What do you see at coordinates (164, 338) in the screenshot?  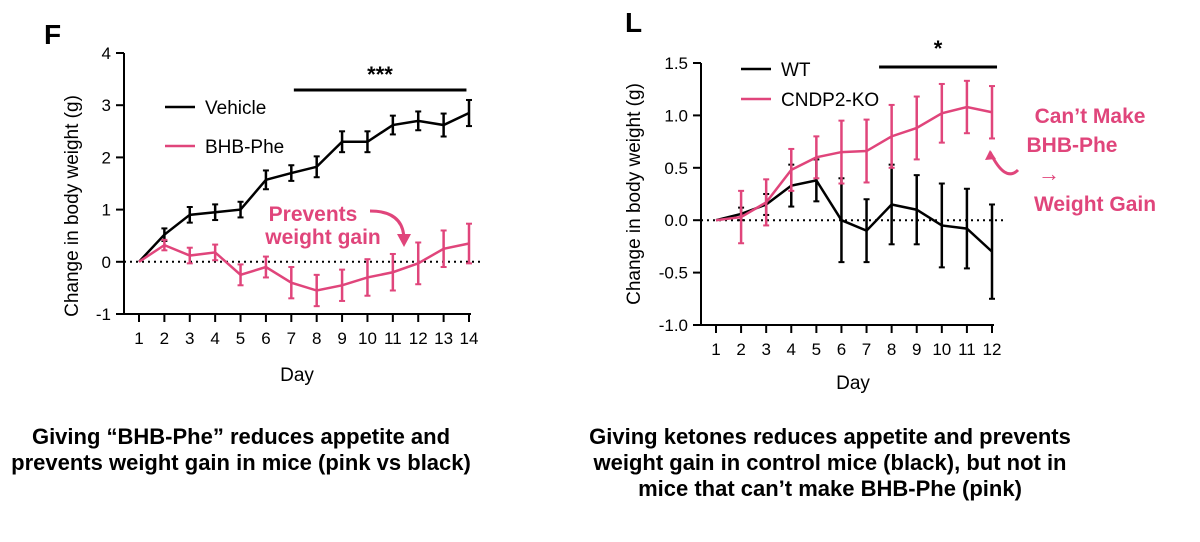 I see `x-tick-label-f: 2` at bounding box center [164, 338].